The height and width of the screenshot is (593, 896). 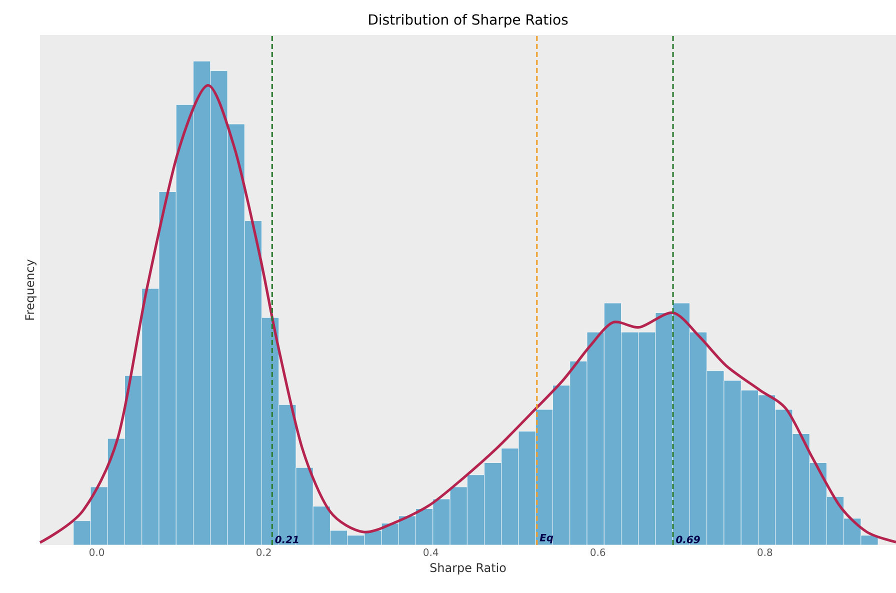 I want to click on x-tick-label: 0.8, so click(x=765, y=552).